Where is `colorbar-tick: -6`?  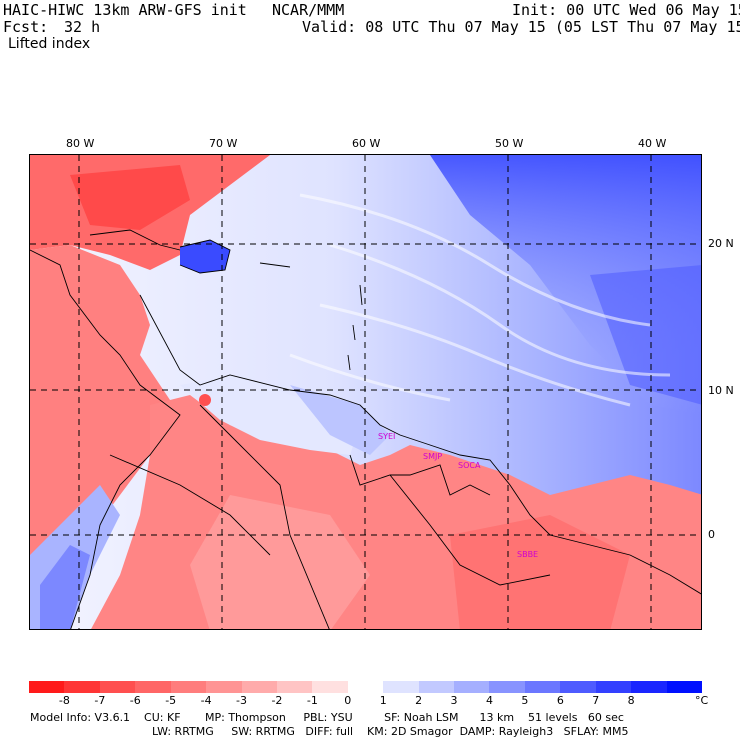 colorbar-tick: -6 is located at coordinates (135, 700).